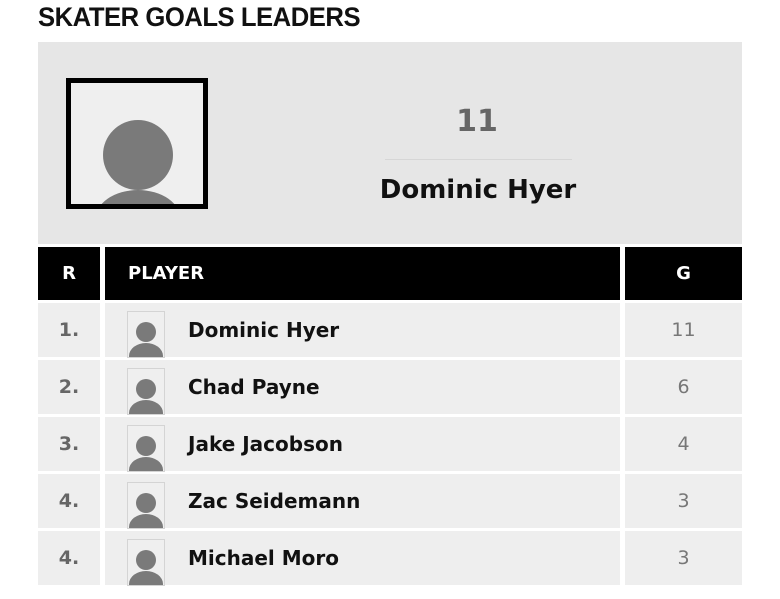 Image resolution: width=780 pixels, height=599 pixels. Describe the element at coordinates (254, 387) in the screenshot. I see `player-name-link: Chad Payne` at that location.